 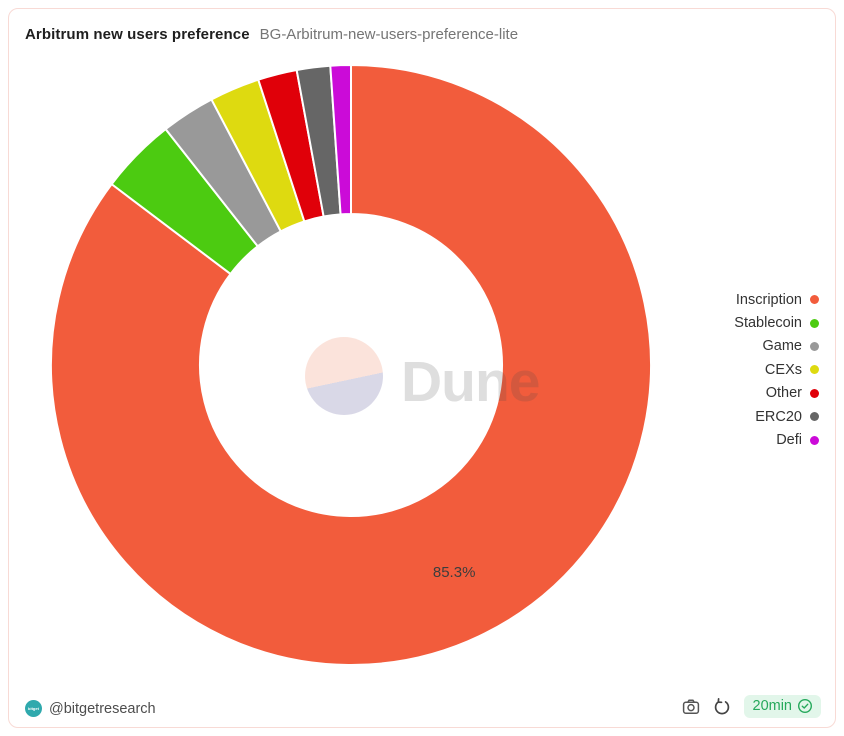 I want to click on legend-item-defi: Defi, so click(x=776, y=439).